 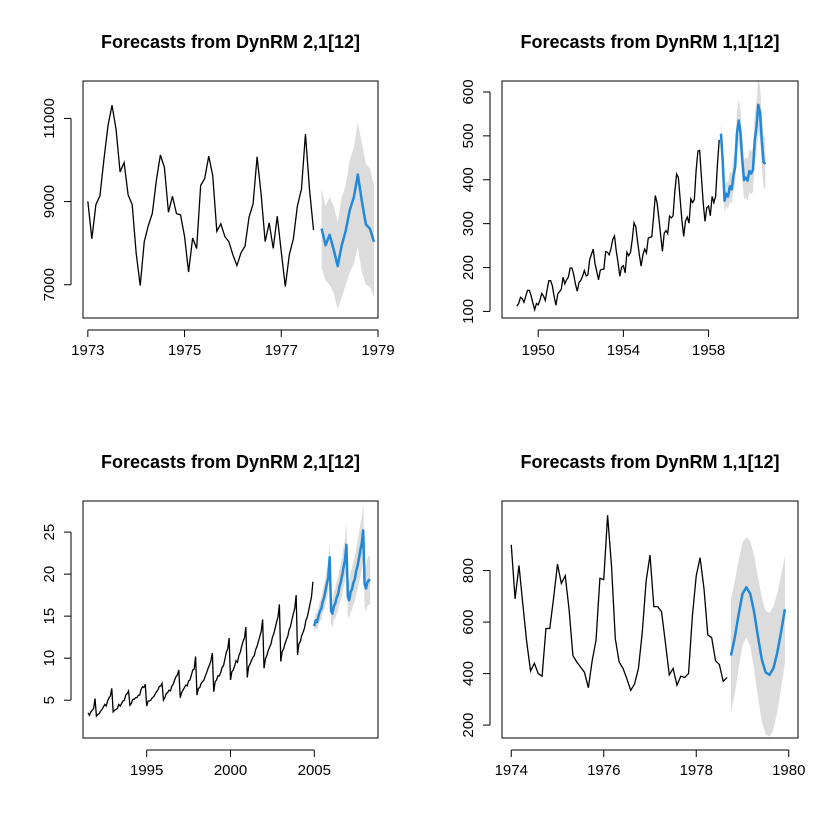 I want to click on x-tick-label: 1976, so click(x=603, y=770).